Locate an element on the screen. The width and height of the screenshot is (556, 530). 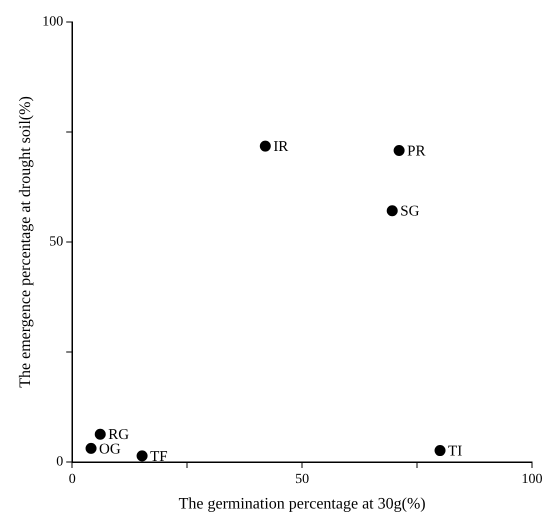
annotation: IR is located at coordinates (280, 147).